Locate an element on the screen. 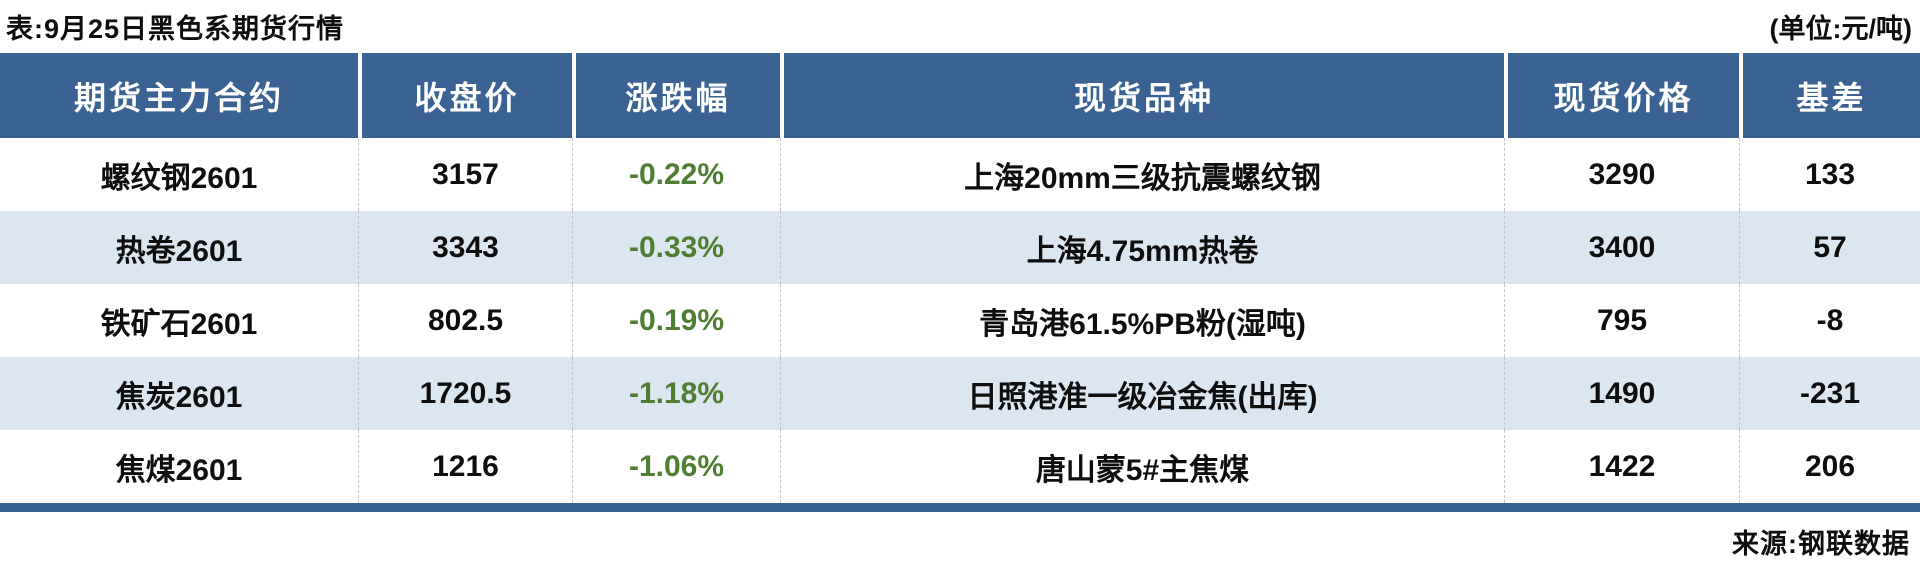 This screenshot has height=569, width=1920. unit-label: (单位:元/吨) is located at coordinates (1840, 29).